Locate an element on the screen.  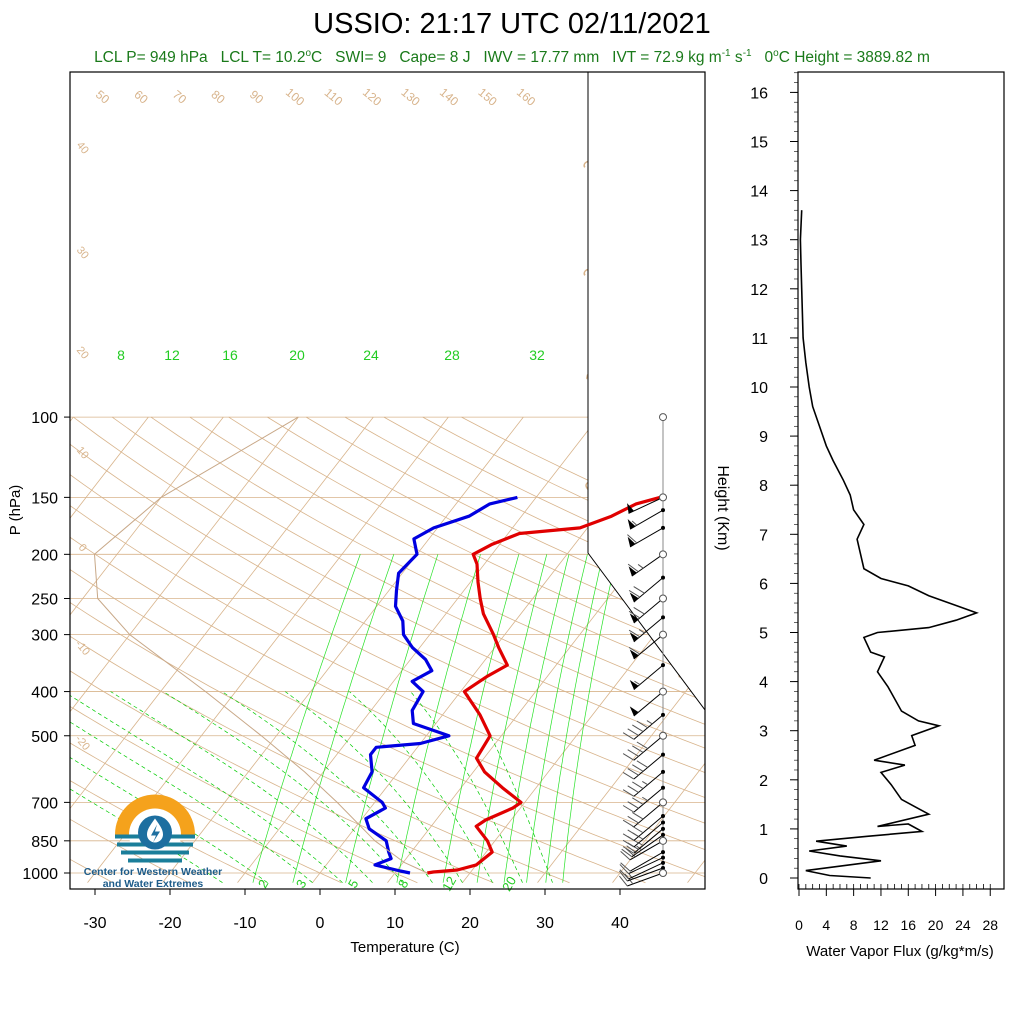
x-tick-label: 10 is located at coordinates (395, 923).